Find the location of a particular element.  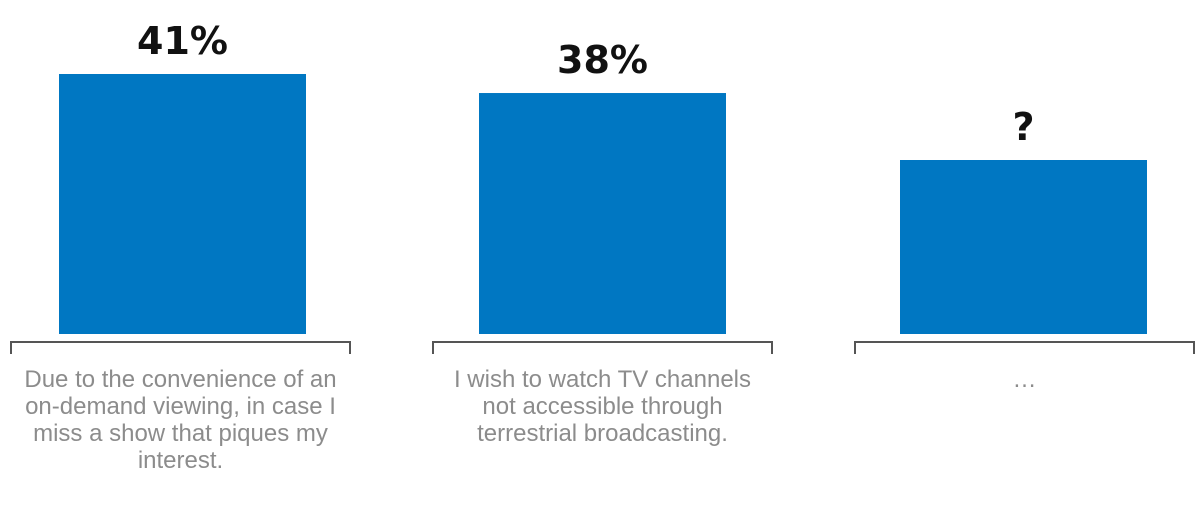

value-label-2: 38% is located at coordinates (602, 60).